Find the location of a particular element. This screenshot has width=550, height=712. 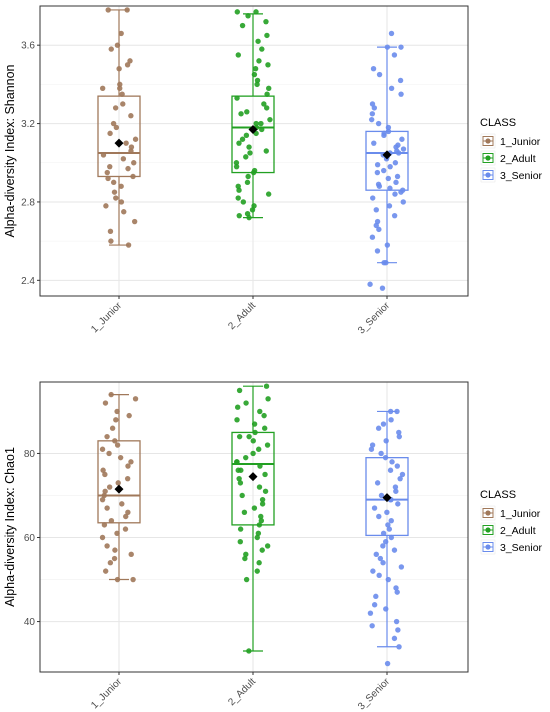

legend-key-3_Senior: 3_Senior is located at coordinates (511, 547).